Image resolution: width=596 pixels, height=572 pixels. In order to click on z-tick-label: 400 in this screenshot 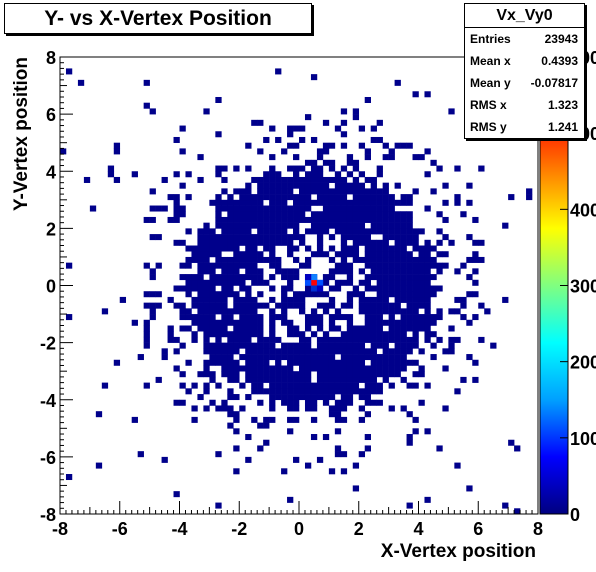, I will do `click(583, 210)`.